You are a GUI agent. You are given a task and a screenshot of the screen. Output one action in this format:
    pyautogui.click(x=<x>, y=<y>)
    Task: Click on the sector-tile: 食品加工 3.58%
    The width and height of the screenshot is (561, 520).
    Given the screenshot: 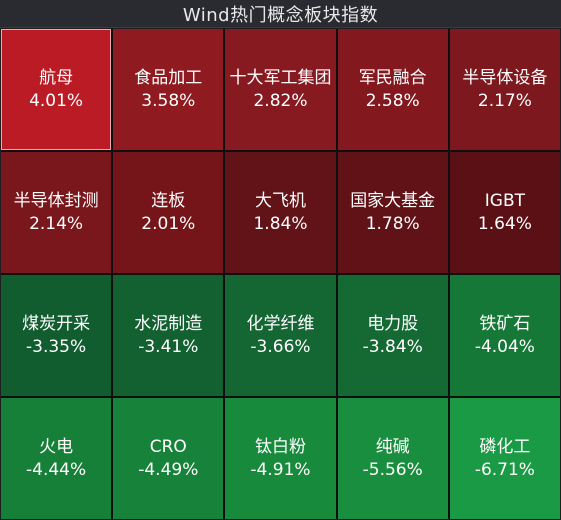 What is the action you would take?
    pyautogui.click(x=168, y=89)
    